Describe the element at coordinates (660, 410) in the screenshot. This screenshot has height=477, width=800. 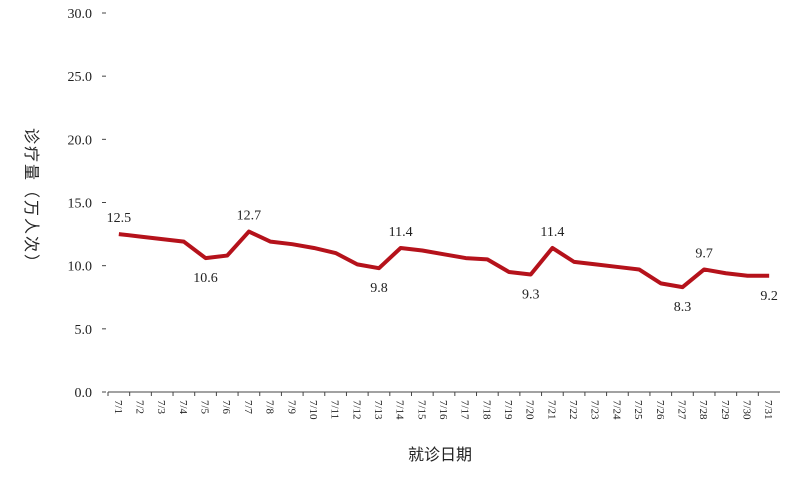
I see `x-tick-label: 7/26` at that location.